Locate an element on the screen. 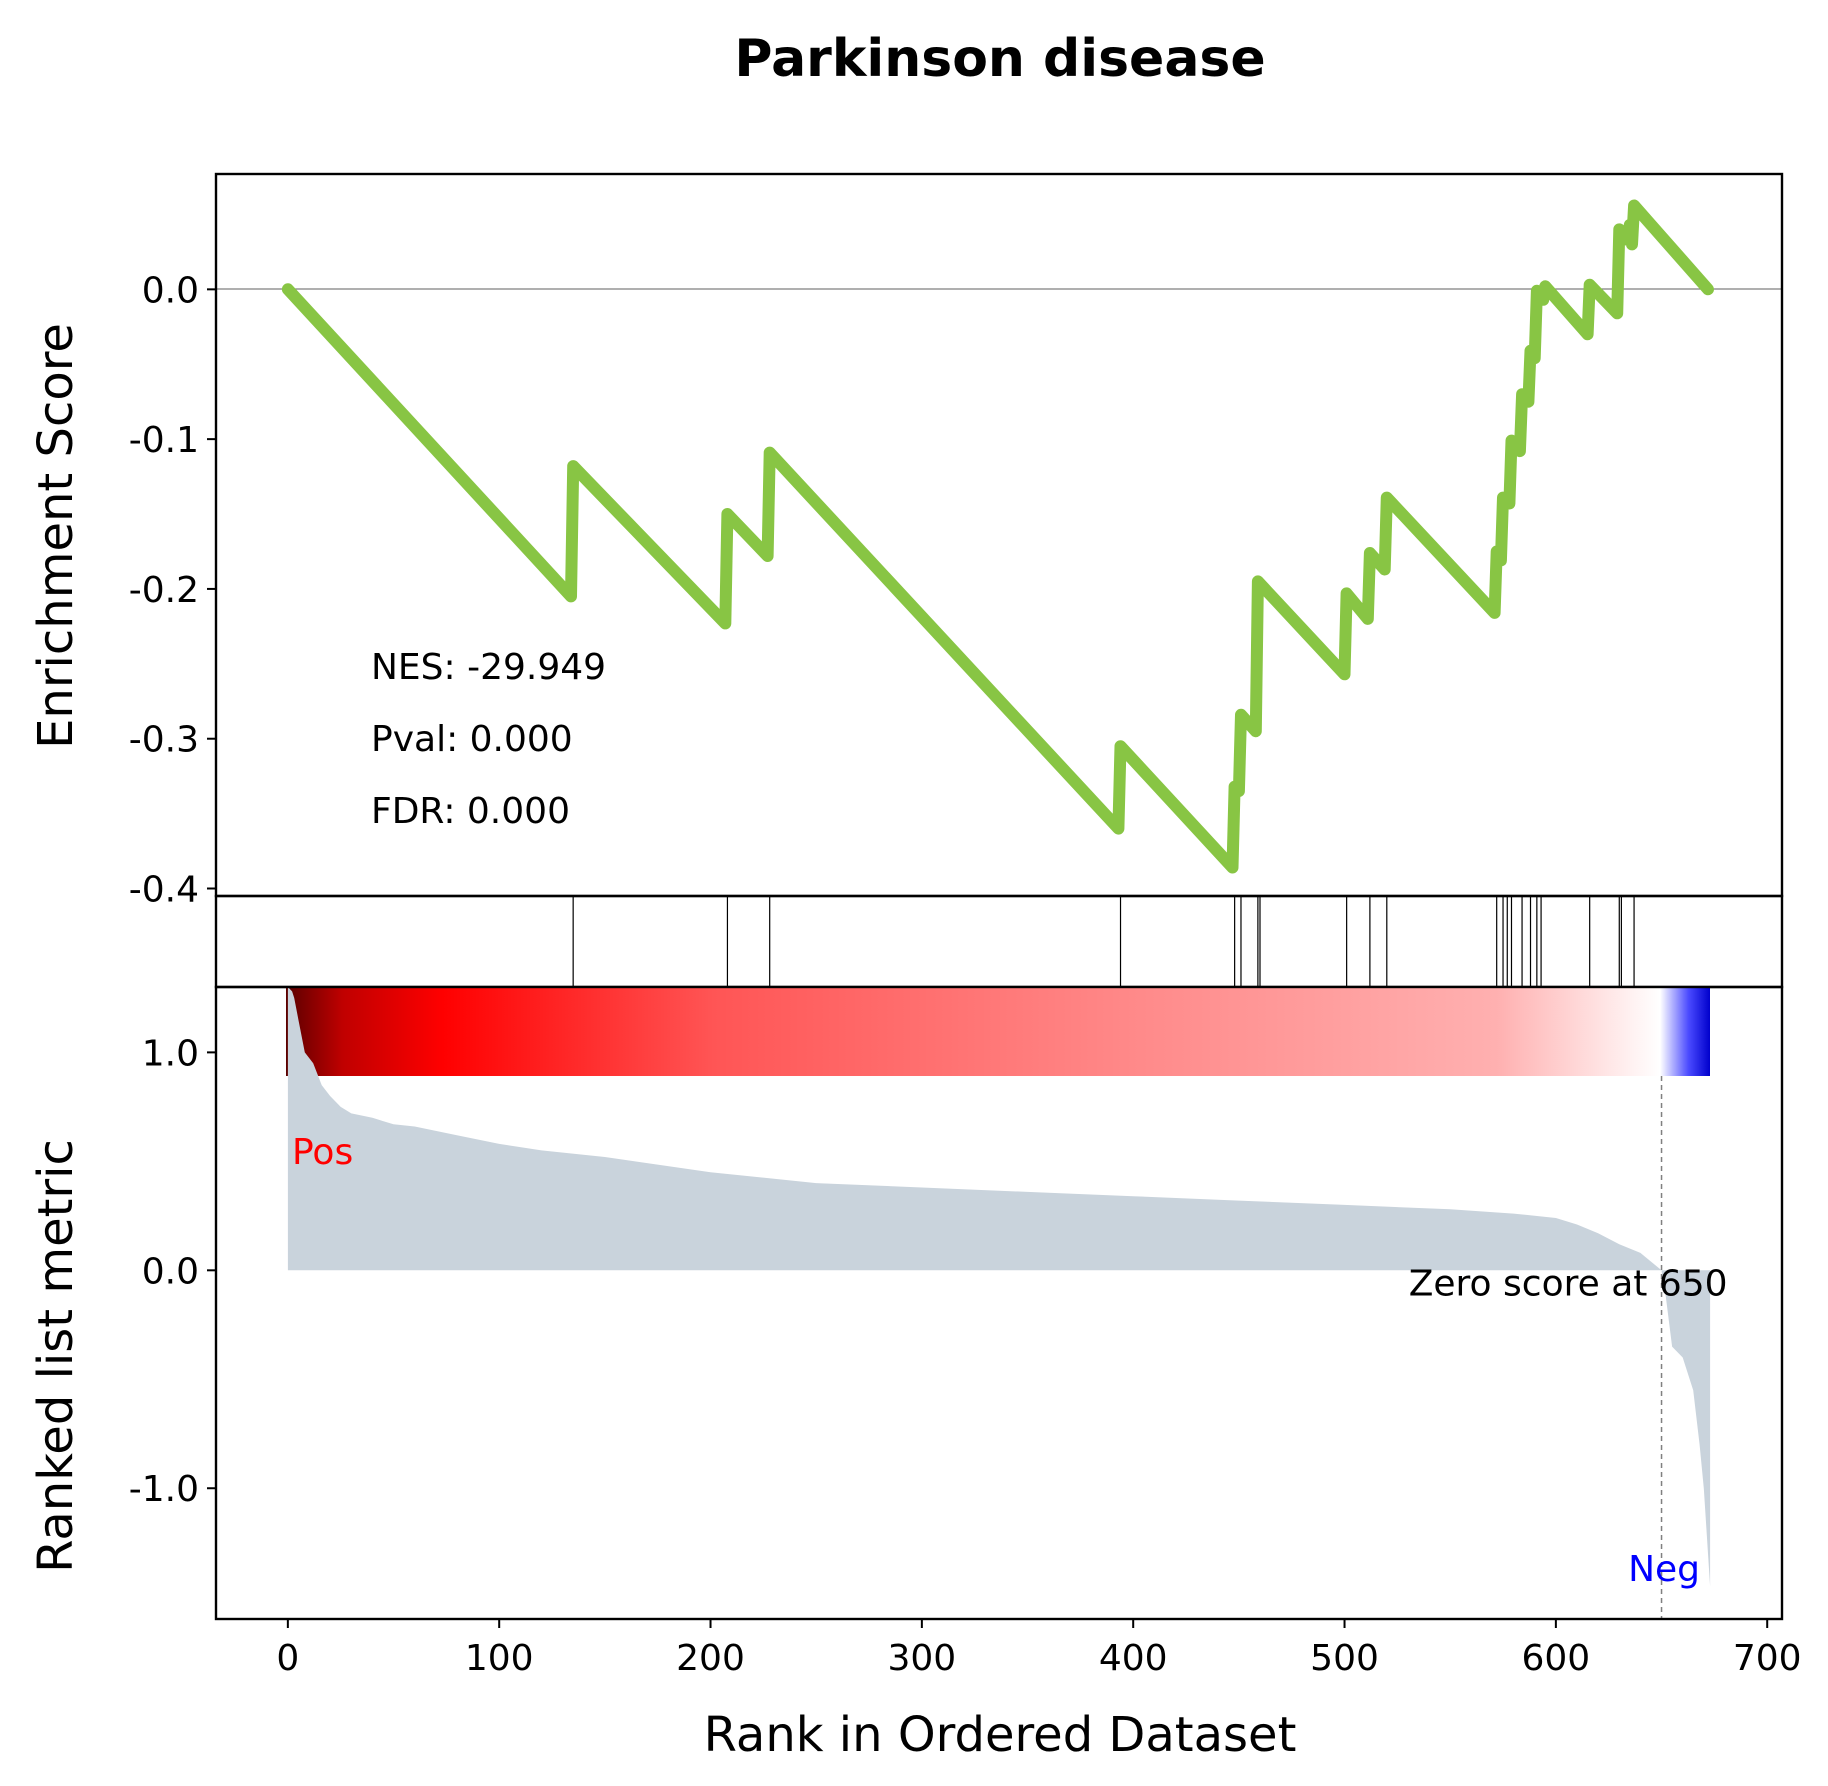  es-y-ticks: 0.0 -0.1 -0.2 -0.3 -0.4 is located at coordinates (172, 590).